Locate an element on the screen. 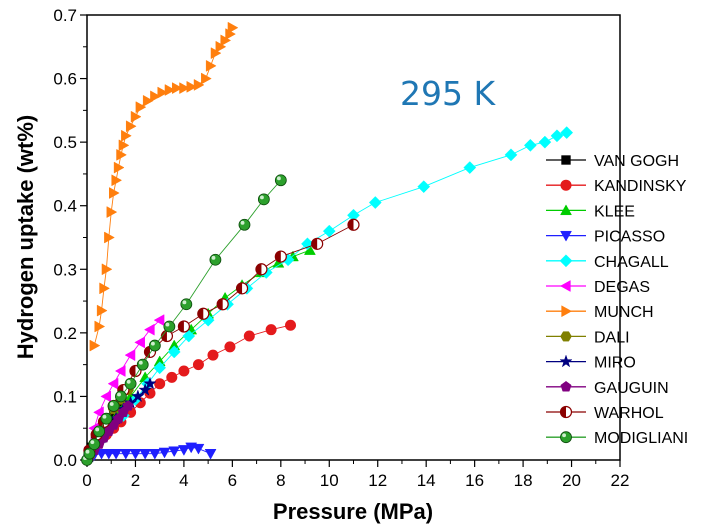  legend-item: VAN GOGH is located at coordinates (612, 161).